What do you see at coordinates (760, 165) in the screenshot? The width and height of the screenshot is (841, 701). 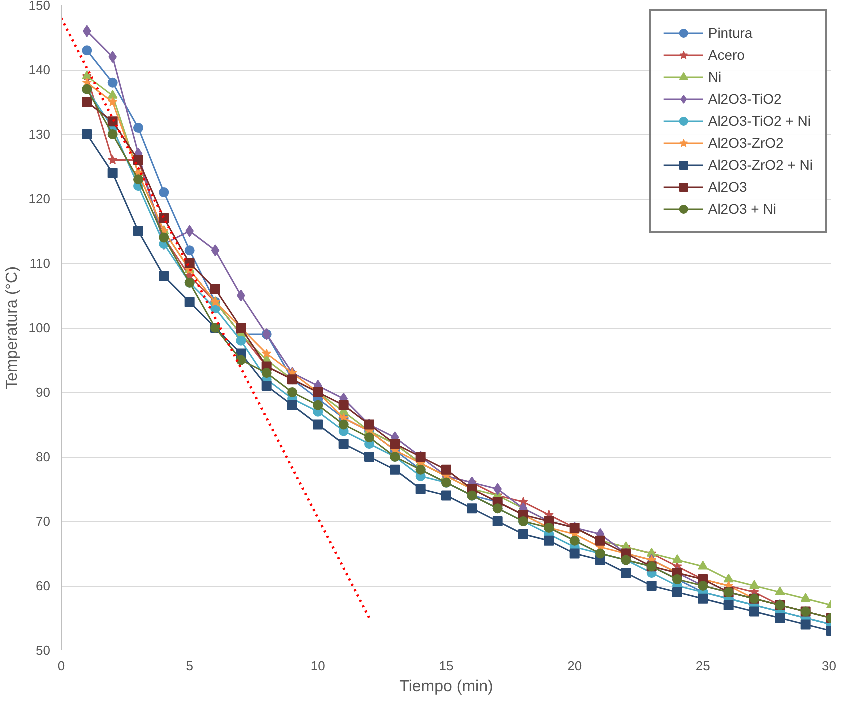 I see `legend-label: Al2O3-ZrO2 + Ni` at bounding box center [760, 165].